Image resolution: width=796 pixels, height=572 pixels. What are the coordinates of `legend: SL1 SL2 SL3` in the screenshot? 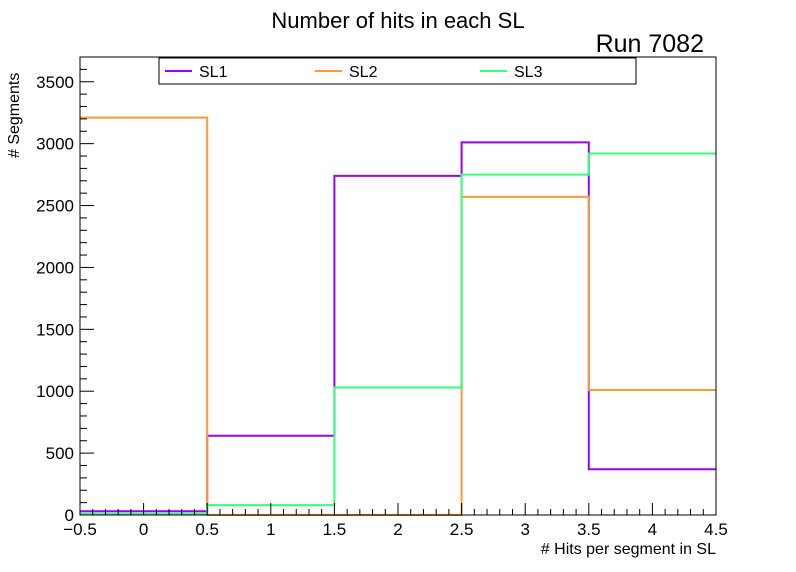 It's located at (397, 71).